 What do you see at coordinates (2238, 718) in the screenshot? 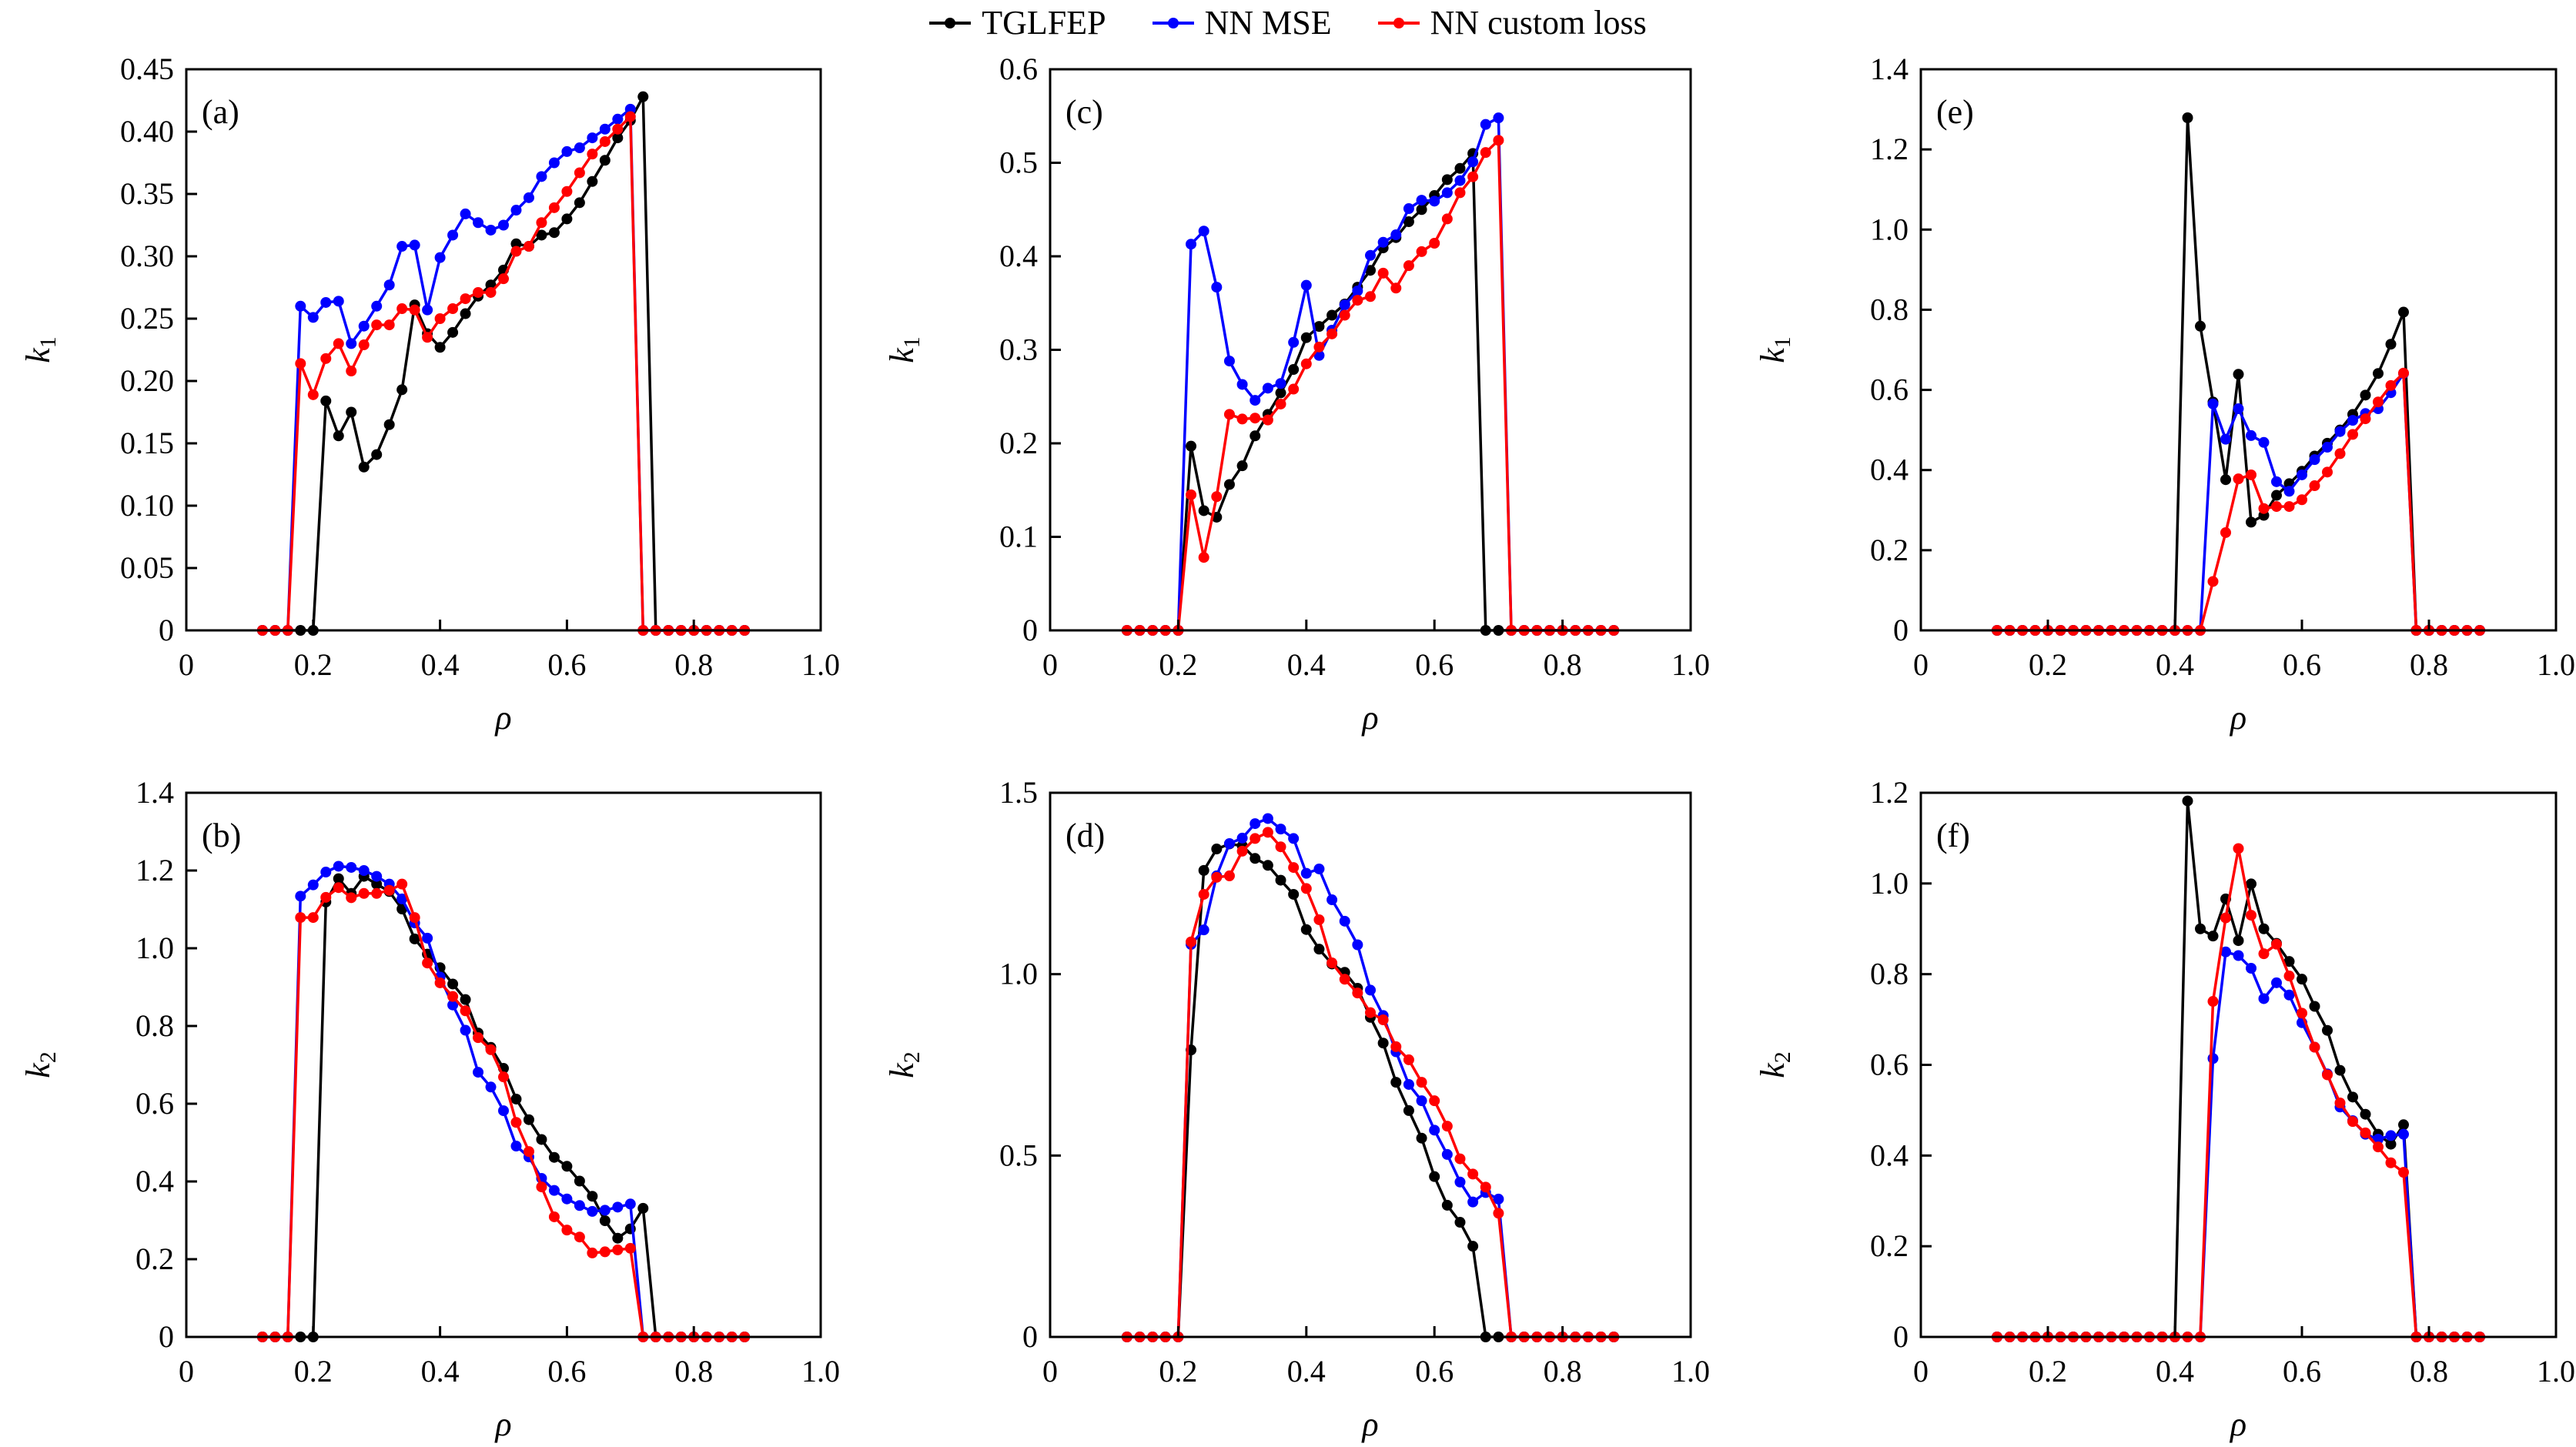
I see `x-axis-label: ρ` at bounding box center [2238, 718].